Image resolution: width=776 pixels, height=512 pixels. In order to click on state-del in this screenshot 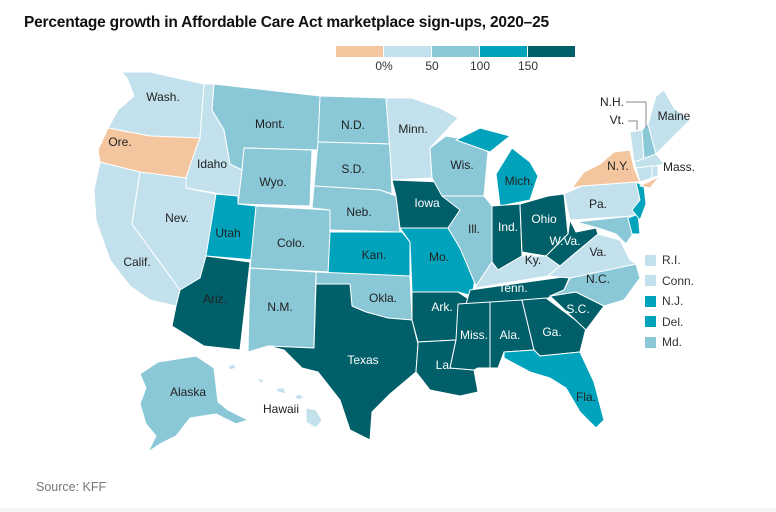, I will do `click(634, 224)`.